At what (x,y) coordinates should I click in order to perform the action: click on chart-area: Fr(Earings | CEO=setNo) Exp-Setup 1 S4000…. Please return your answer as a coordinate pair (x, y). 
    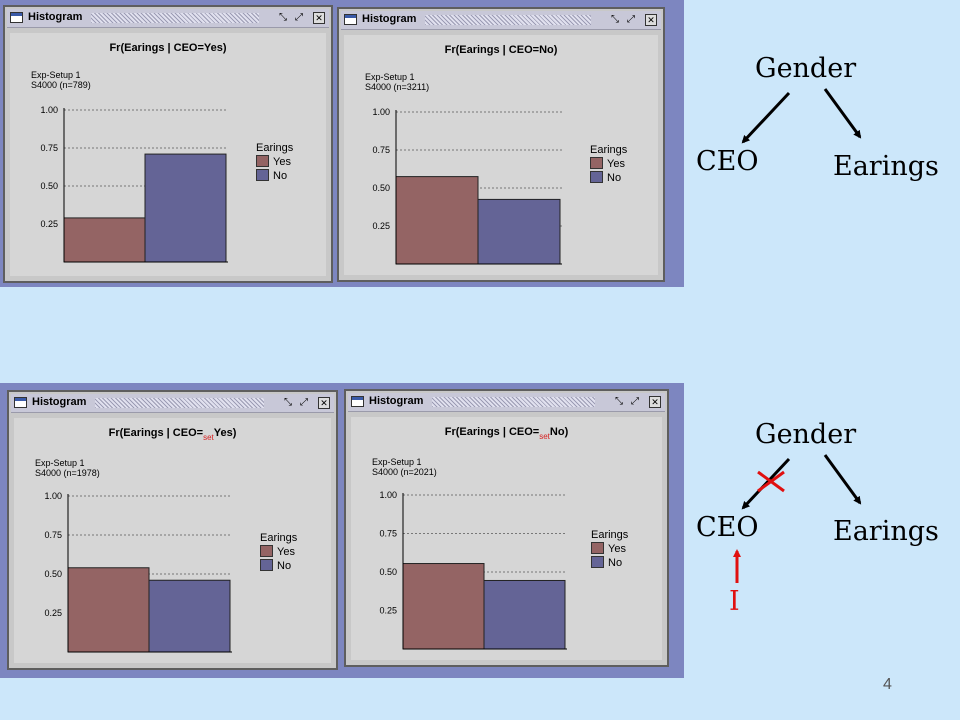
    Looking at the image, I should click on (506, 538).